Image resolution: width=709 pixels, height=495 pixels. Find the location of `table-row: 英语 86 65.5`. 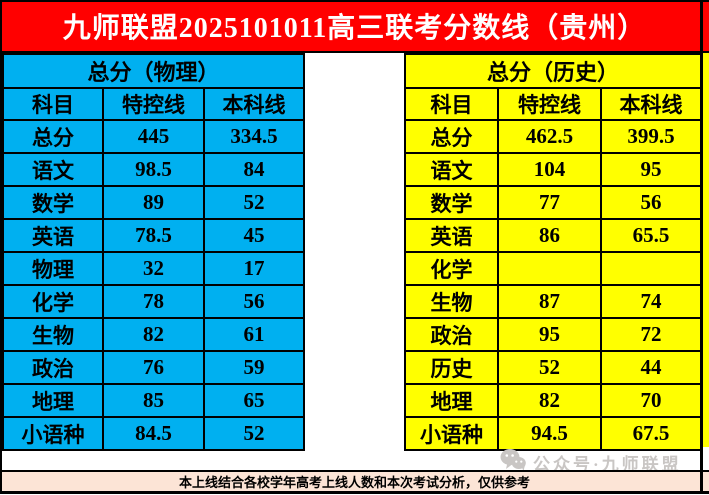

table-row: 英语 86 65.5 is located at coordinates (553, 235).